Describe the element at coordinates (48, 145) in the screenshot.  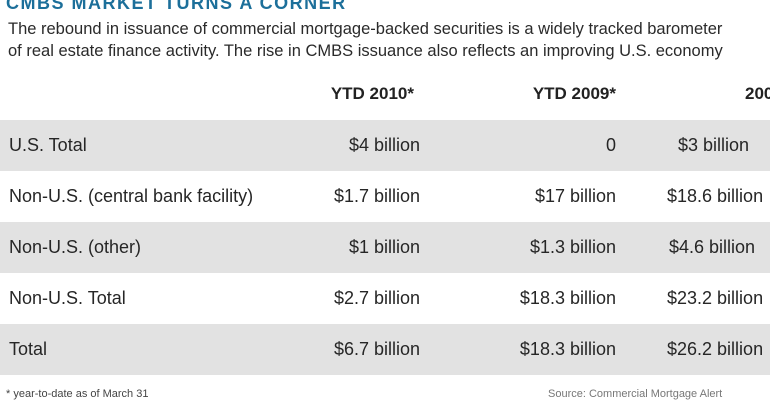
I see `row-label: U.S. Total` at that location.